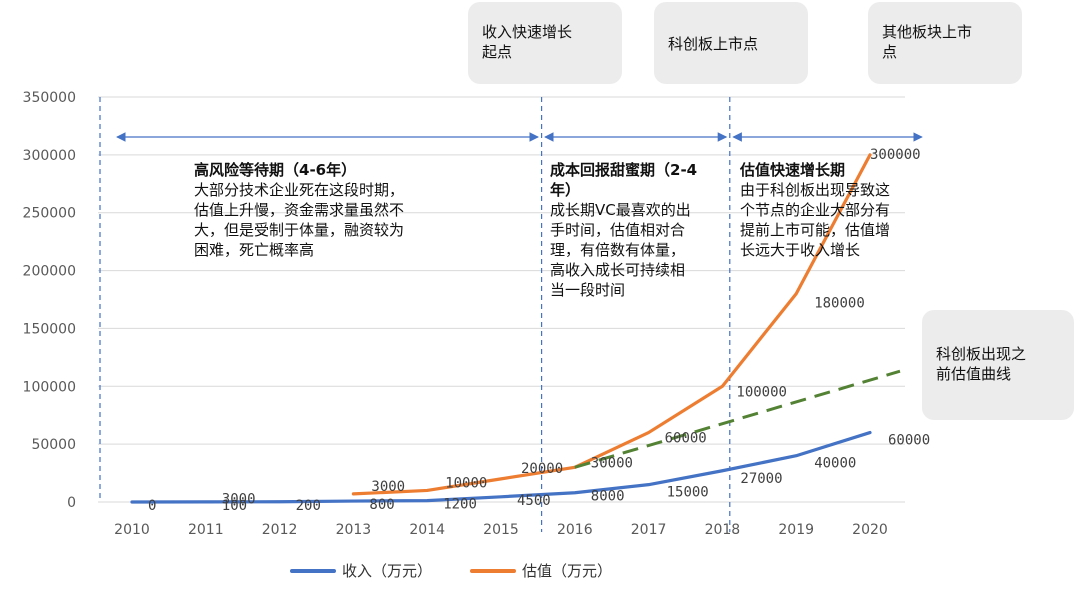 The width and height of the screenshot is (1080, 606). I want to click on phase-sweet-spot-title: 成本回报甜蜜期（2-4 年）, so click(624, 180).